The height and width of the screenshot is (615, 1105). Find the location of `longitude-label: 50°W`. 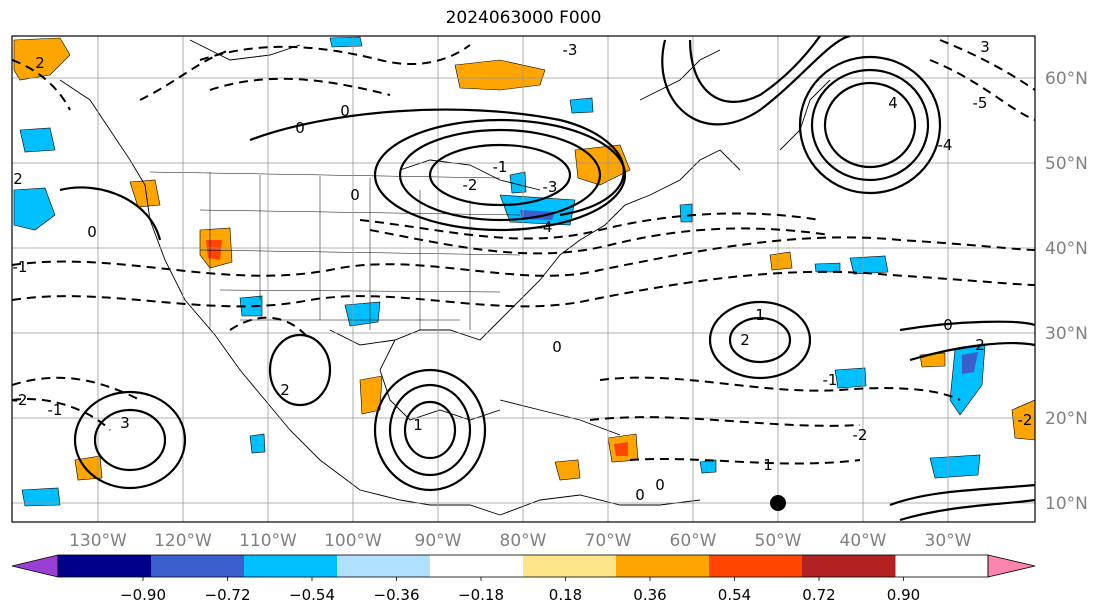

longitude-label: 50°W is located at coordinates (778, 541).